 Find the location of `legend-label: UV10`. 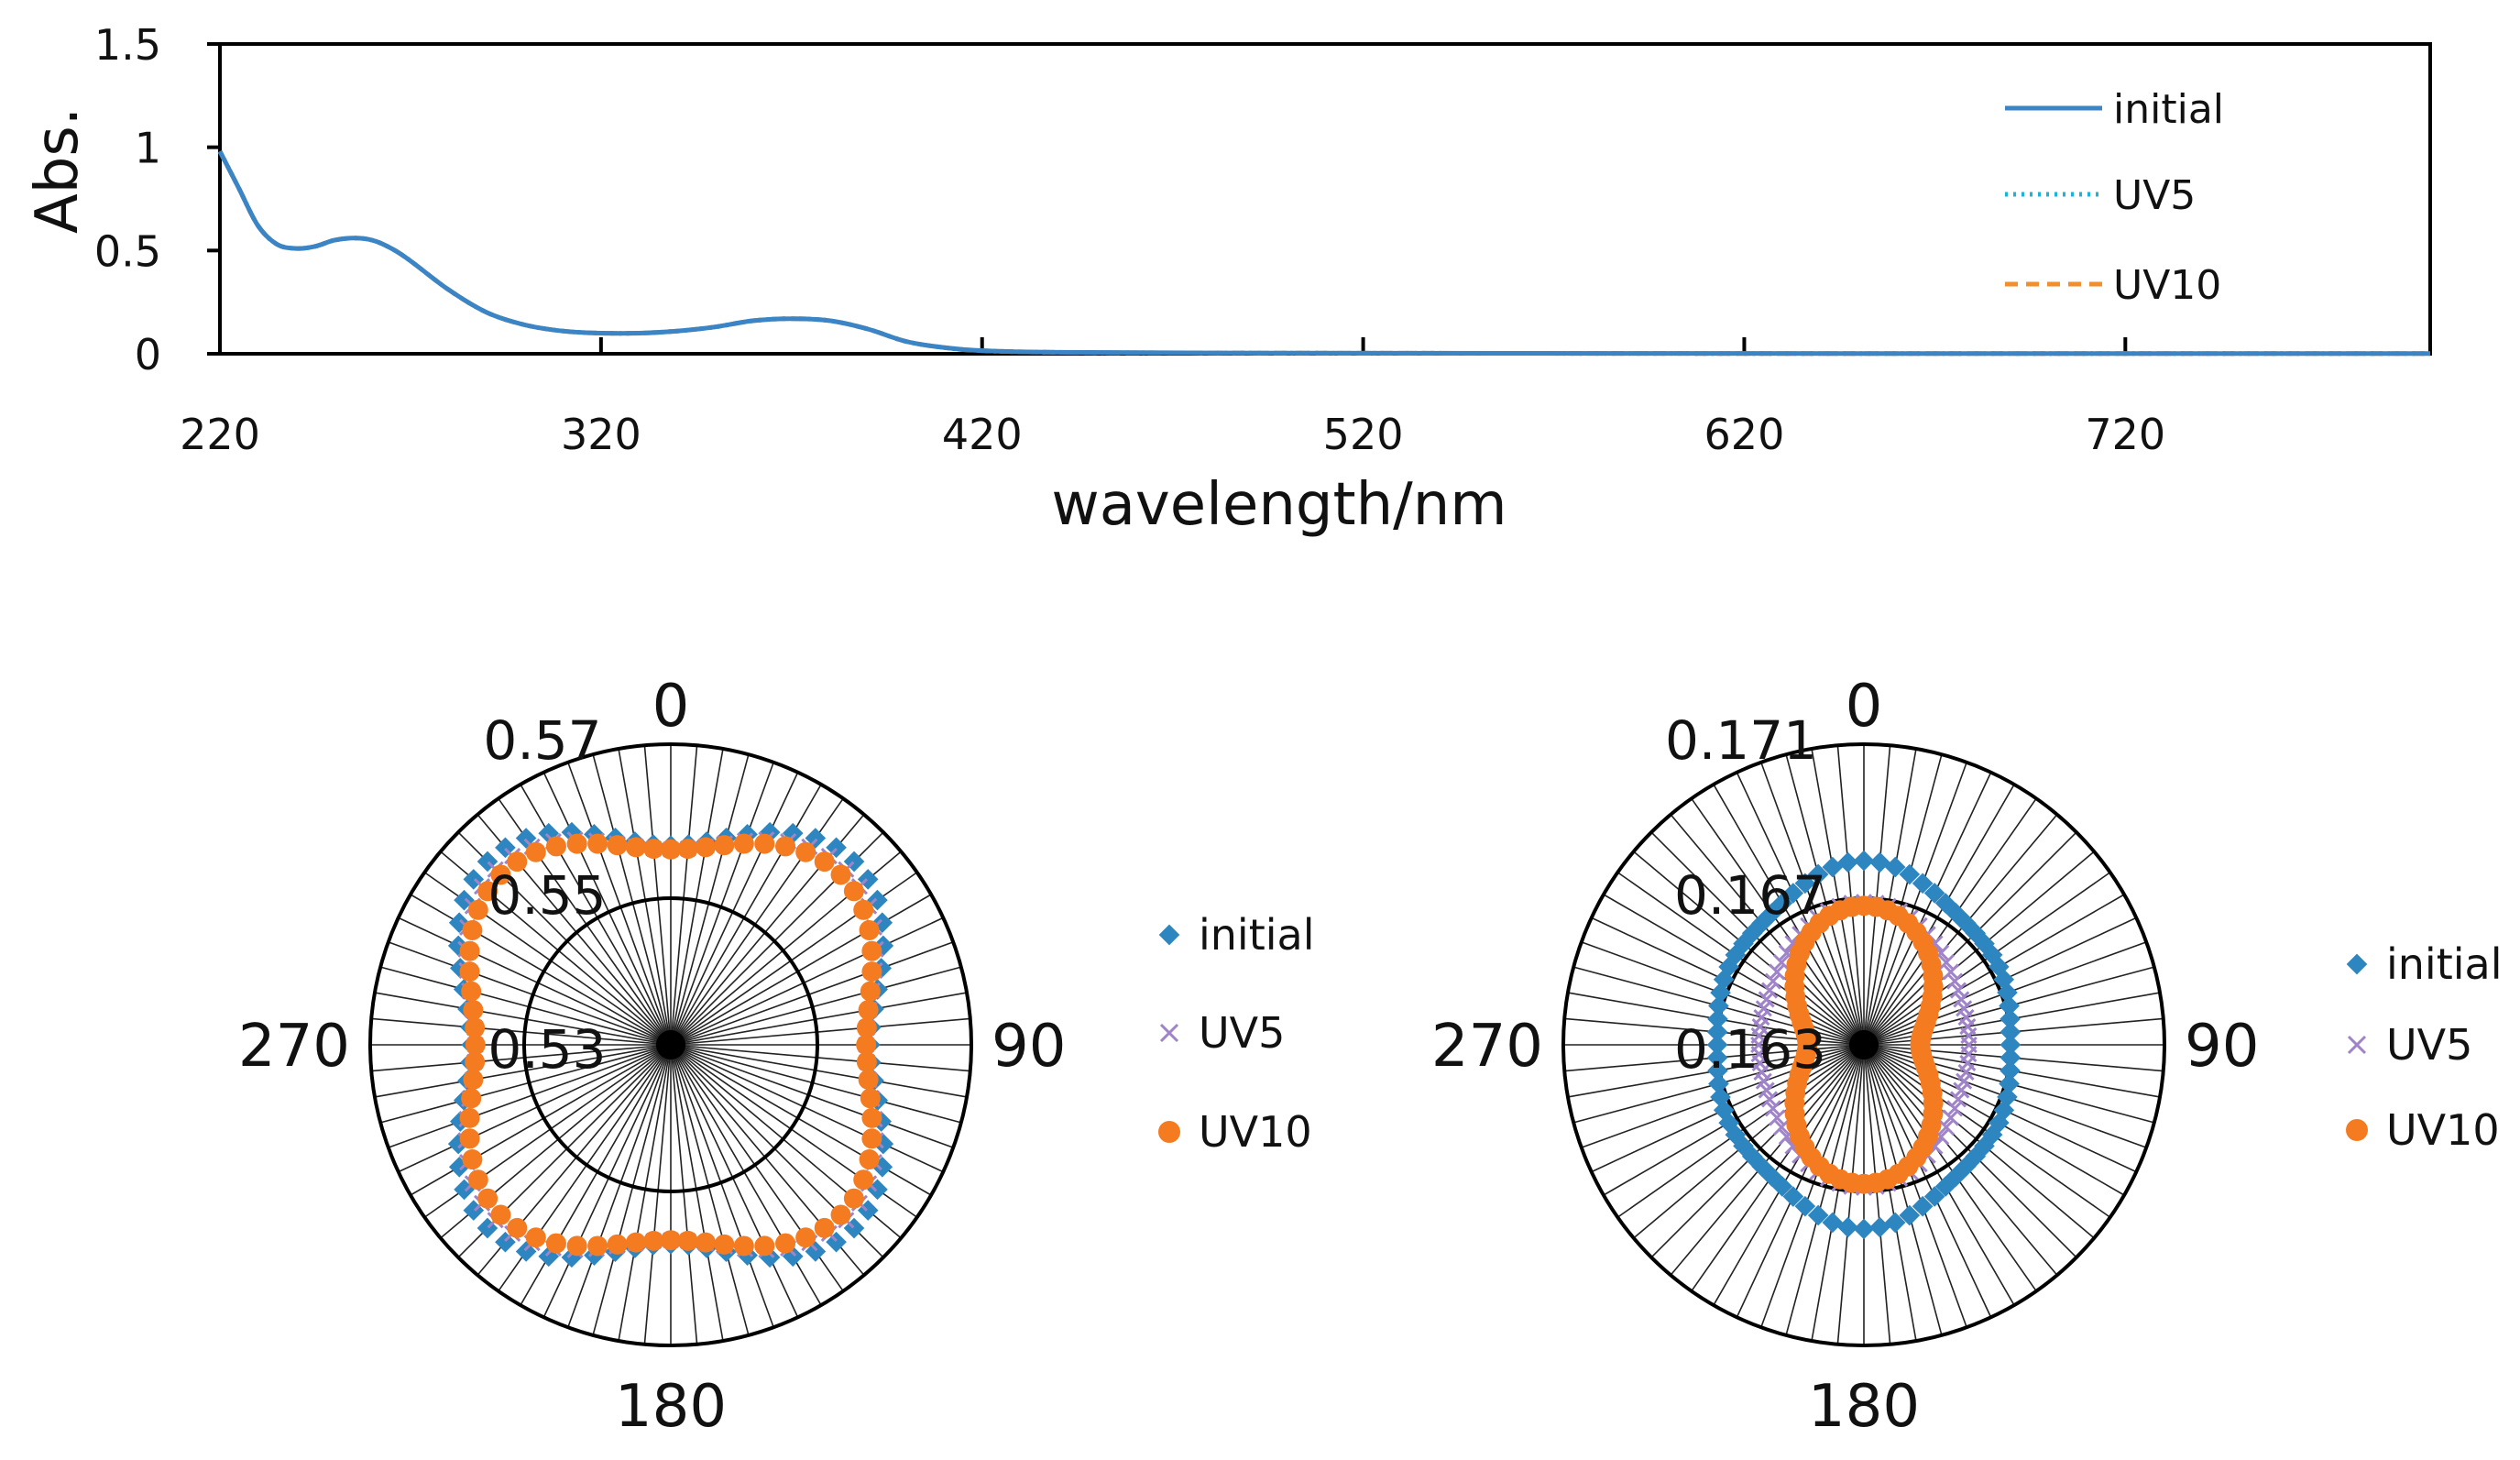

legend-label: UV10 is located at coordinates (2443, 1130).